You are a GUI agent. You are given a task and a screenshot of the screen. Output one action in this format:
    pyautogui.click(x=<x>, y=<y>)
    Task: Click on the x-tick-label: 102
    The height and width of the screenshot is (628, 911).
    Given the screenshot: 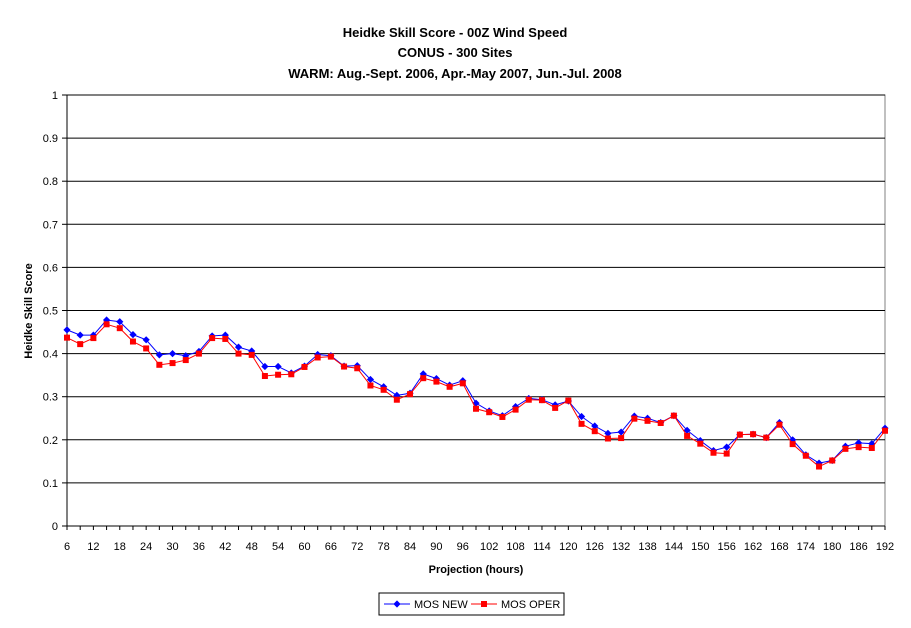 What is the action you would take?
    pyautogui.click(x=489, y=547)
    